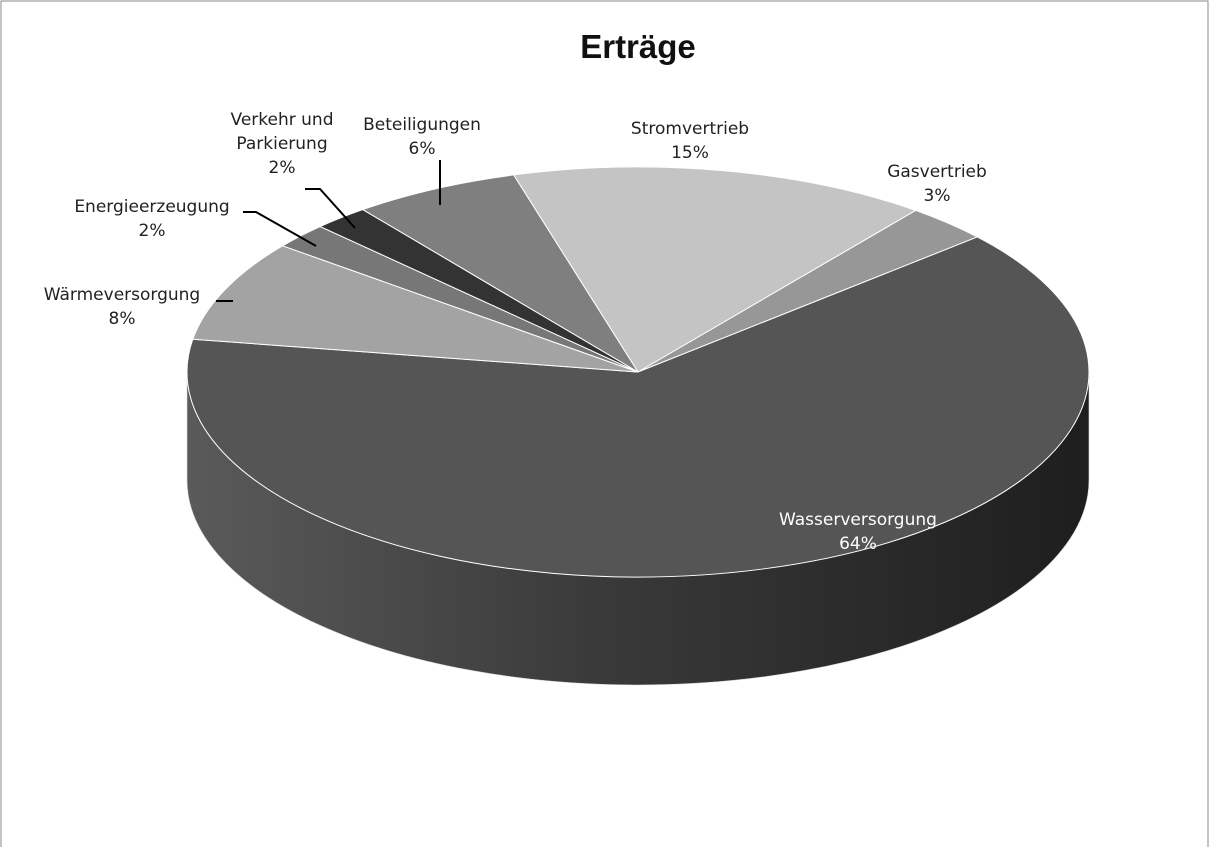  What do you see at coordinates (152, 207) in the screenshot?
I see `label-name: Energieerzeugung` at bounding box center [152, 207].